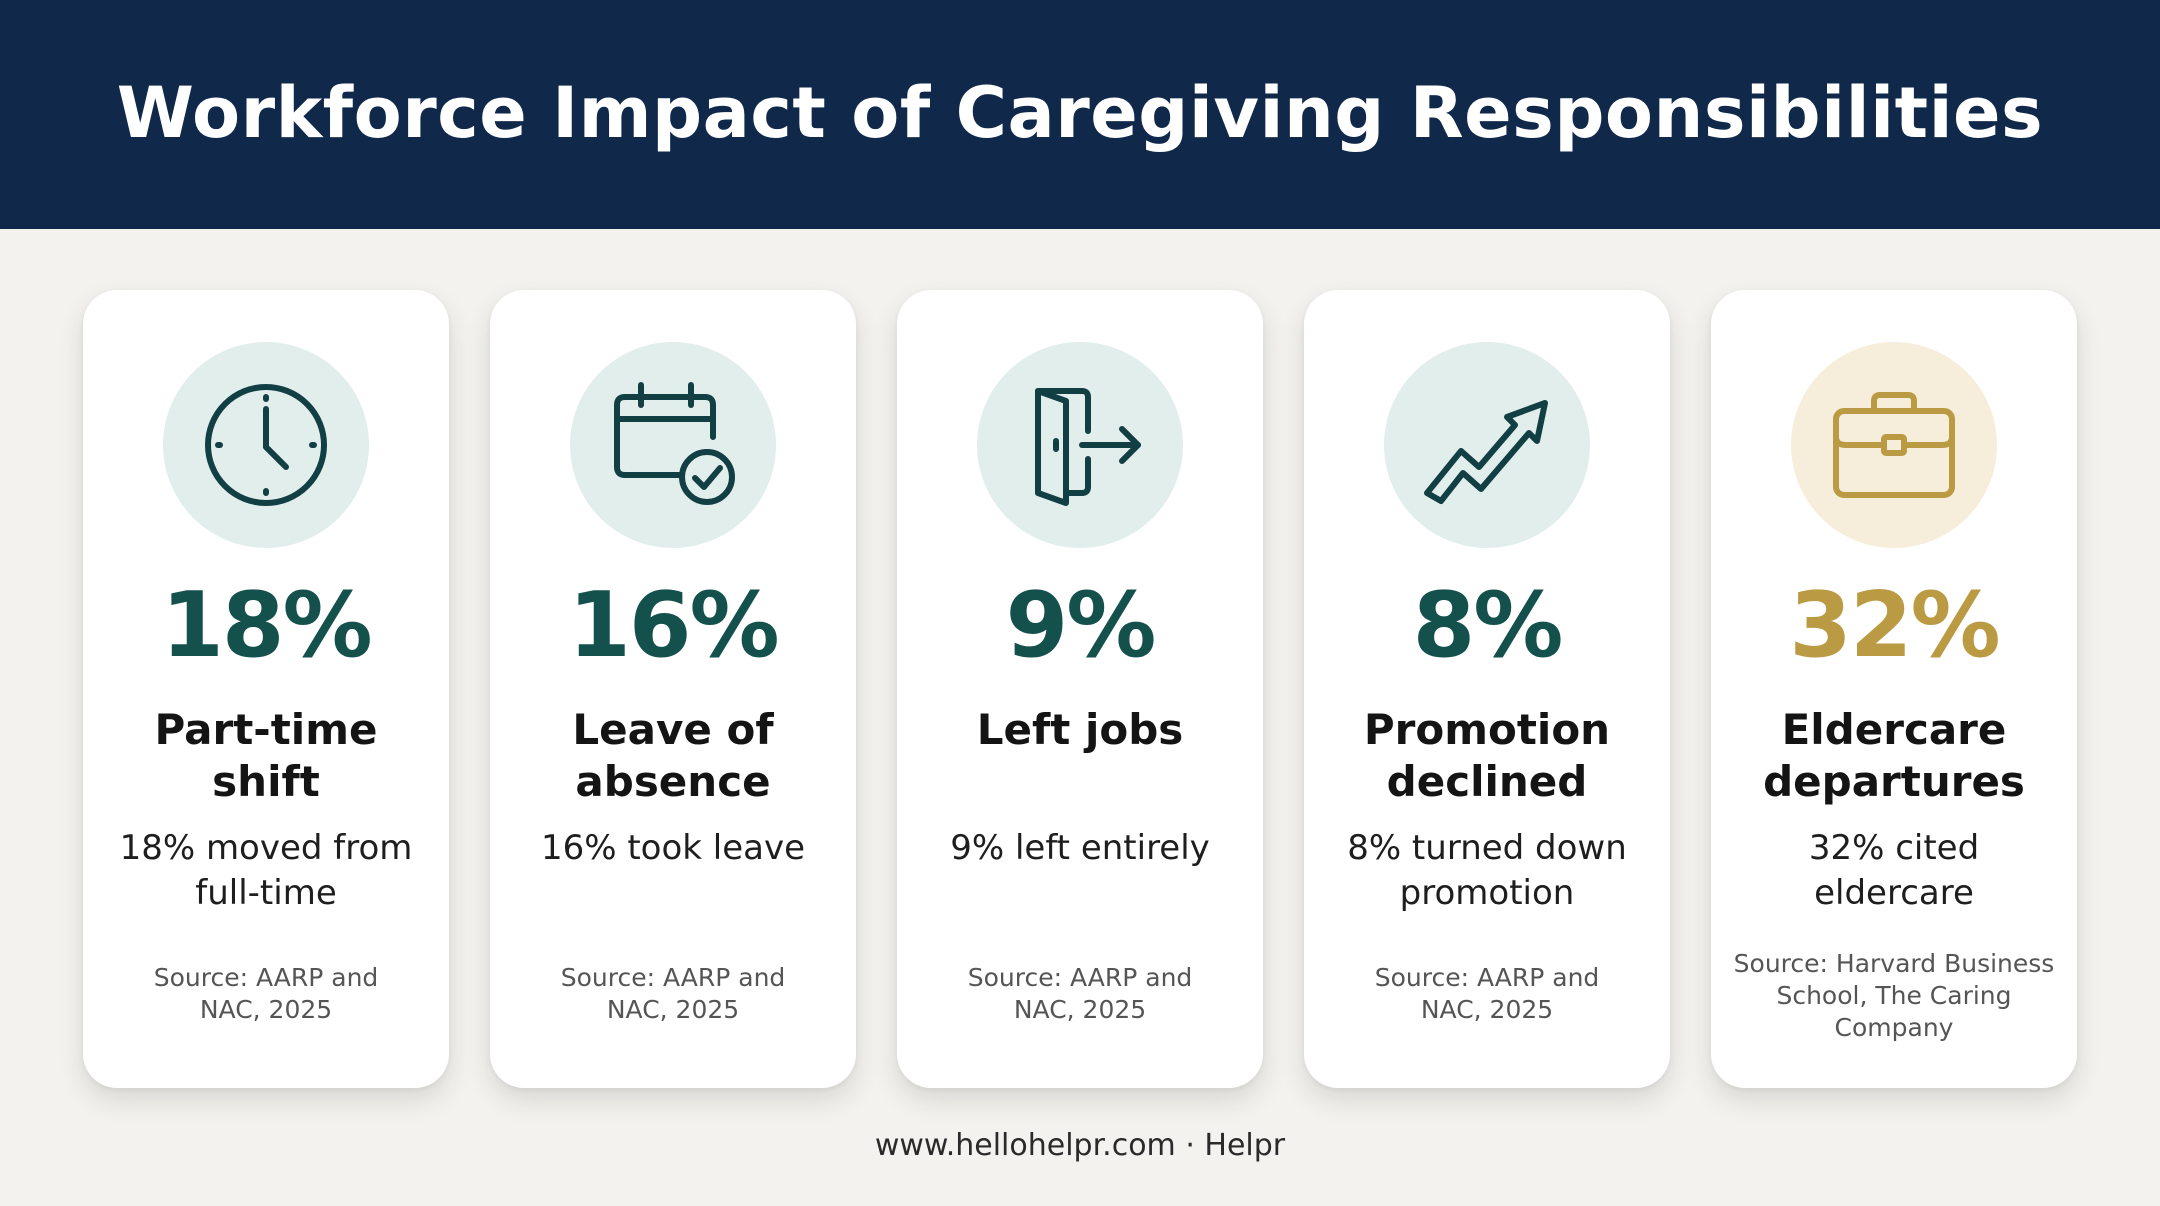  What do you see at coordinates (1894, 870) in the screenshot?
I see `stat-description: 32% cited eldercare` at bounding box center [1894, 870].